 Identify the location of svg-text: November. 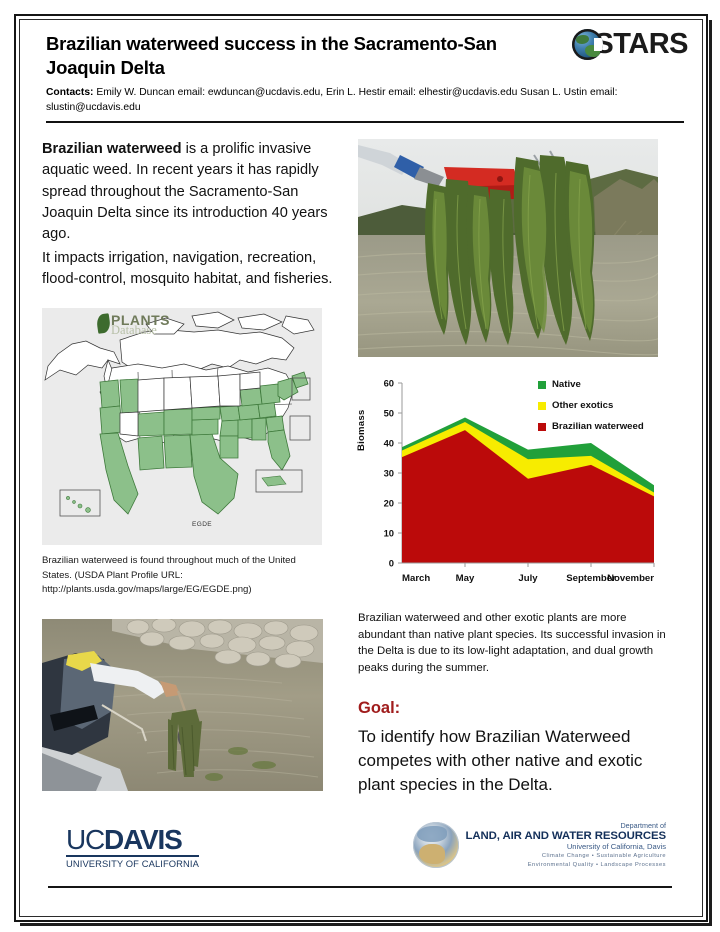
(630, 578).